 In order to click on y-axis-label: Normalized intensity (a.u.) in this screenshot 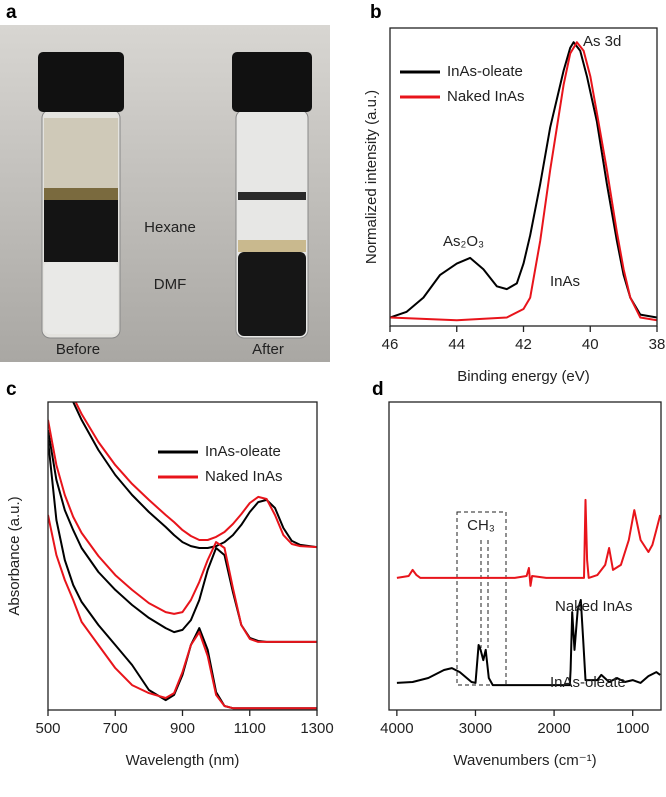, I will do `click(371, 177)`.